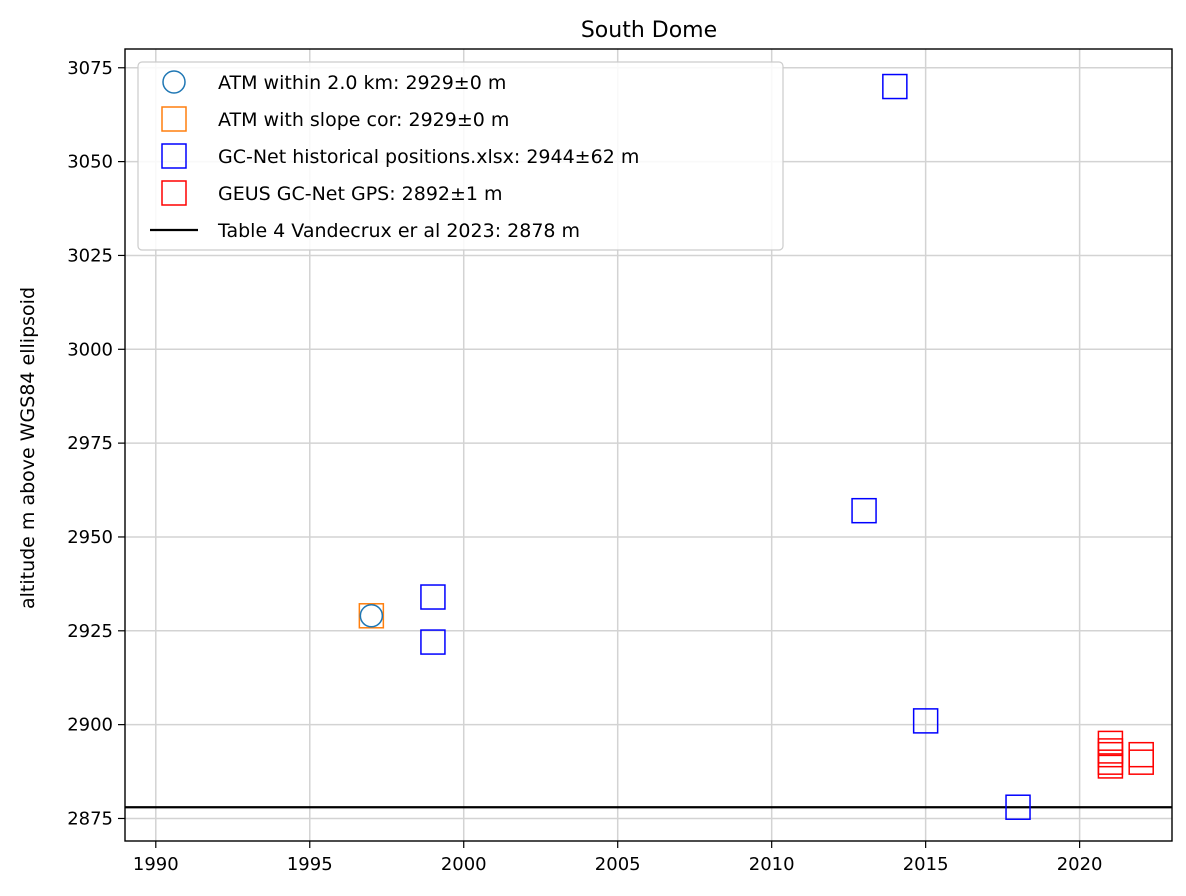 Image resolution: width=1186 pixels, height=896 pixels. What do you see at coordinates (398, 231) in the screenshot?
I see `legend-label: Table 4 Vandecrux er al 2023: 2878 m` at bounding box center [398, 231].